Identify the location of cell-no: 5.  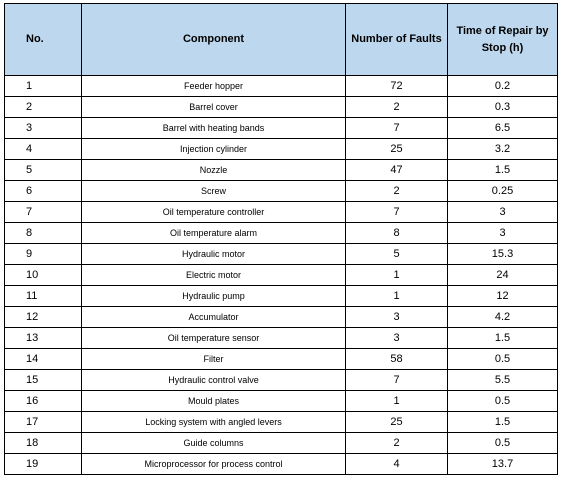
(43, 170).